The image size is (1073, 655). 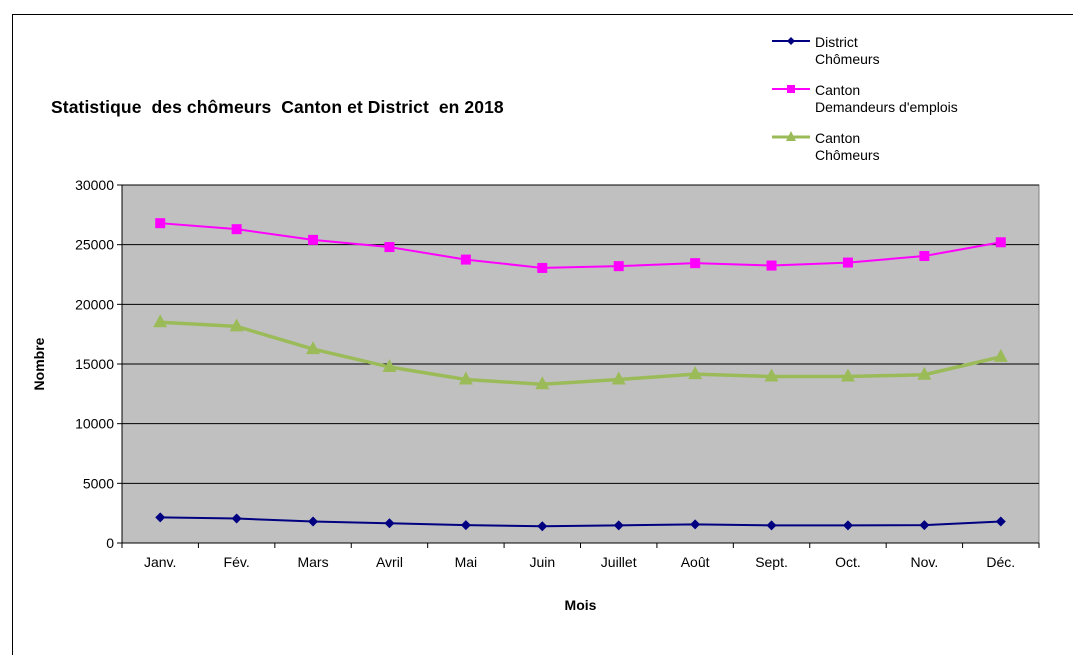 I want to click on legend-marker-district-chomeurs, so click(x=791, y=41).